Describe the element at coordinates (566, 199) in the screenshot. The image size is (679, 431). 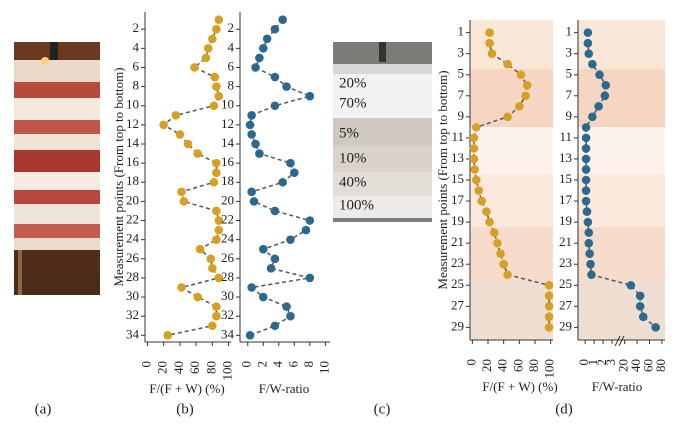
I see `y-tick-label: 17` at that location.